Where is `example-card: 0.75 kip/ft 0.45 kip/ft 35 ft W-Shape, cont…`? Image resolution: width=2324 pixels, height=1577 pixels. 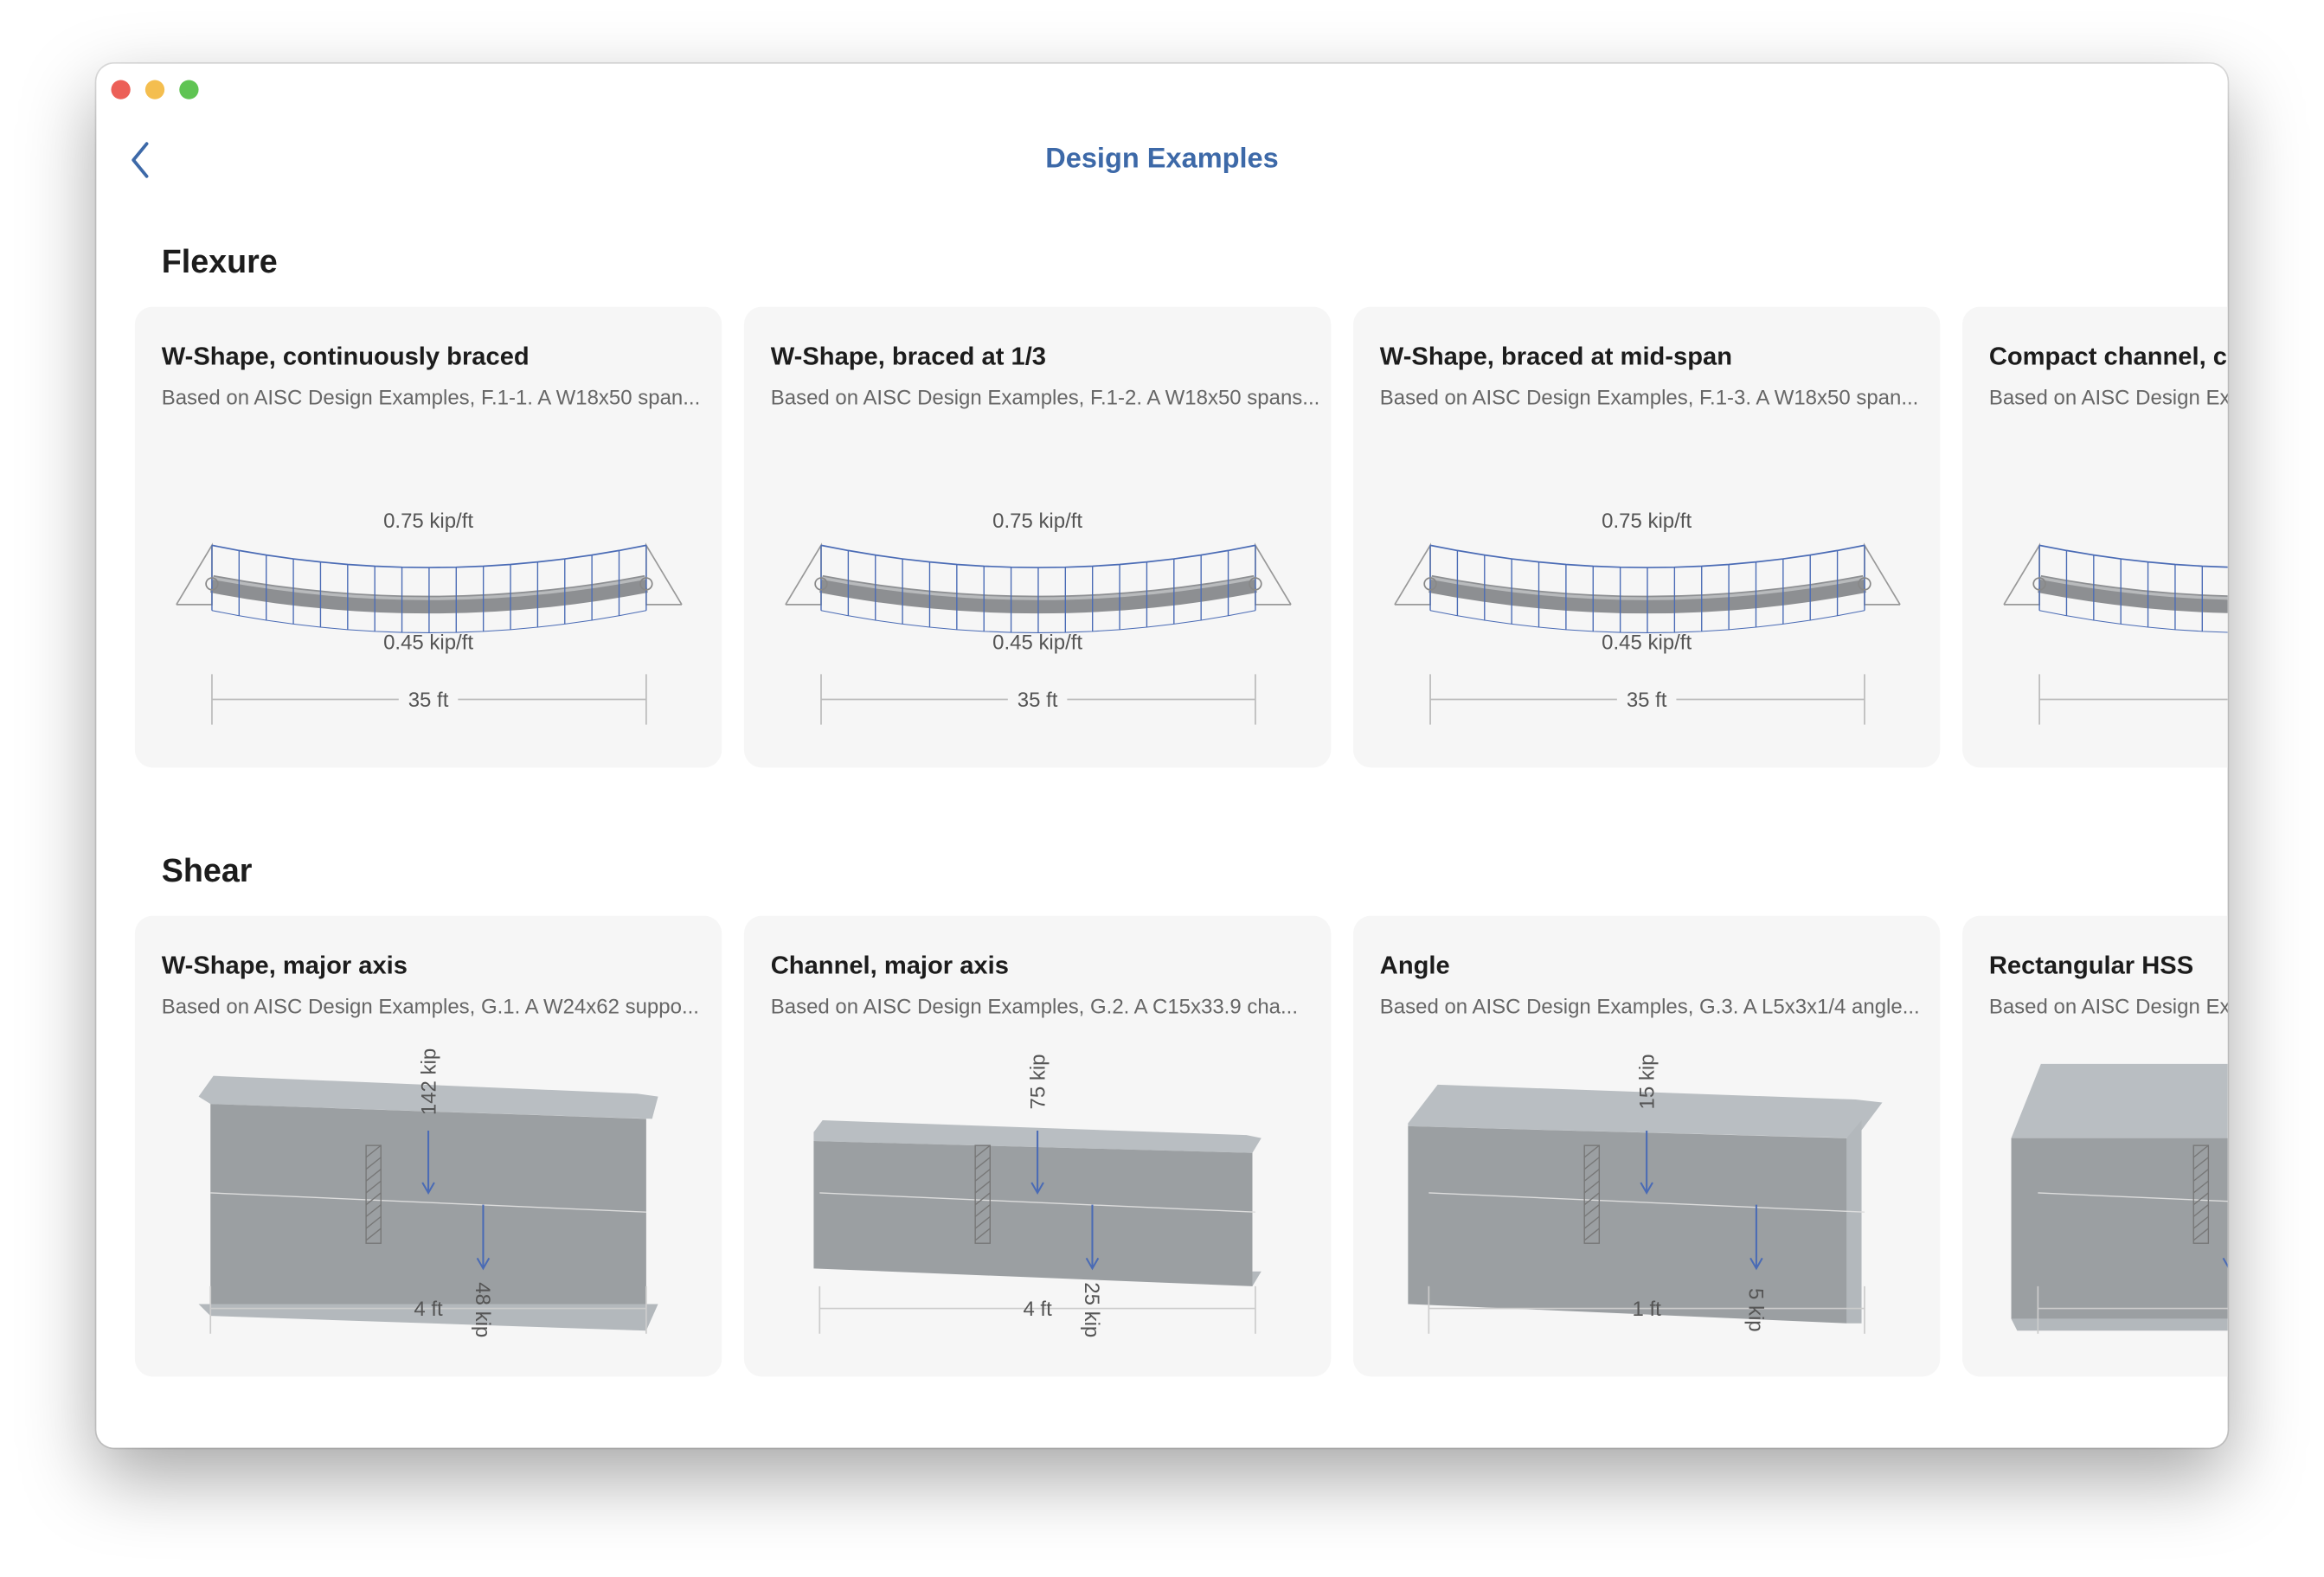
example-card: 0.75 kip/ft 0.45 kip/ft 35 ft W-Shape, cont… is located at coordinates (428, 537).